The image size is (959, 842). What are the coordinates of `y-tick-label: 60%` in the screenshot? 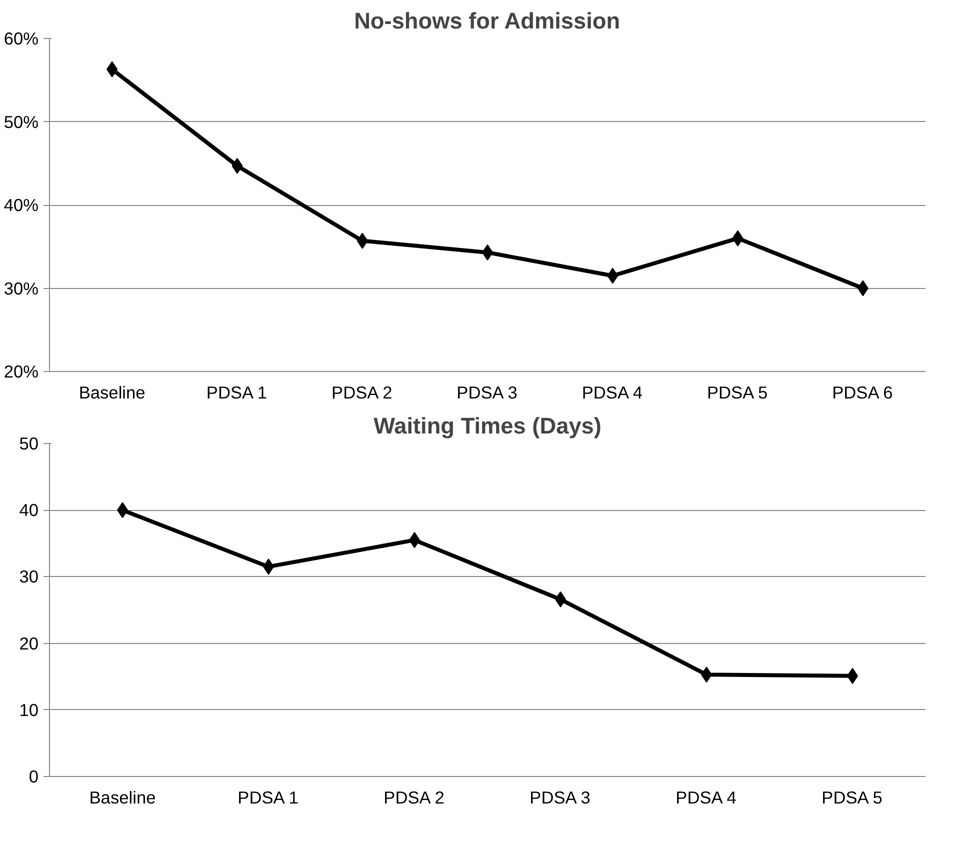 It's located at (21, 38).